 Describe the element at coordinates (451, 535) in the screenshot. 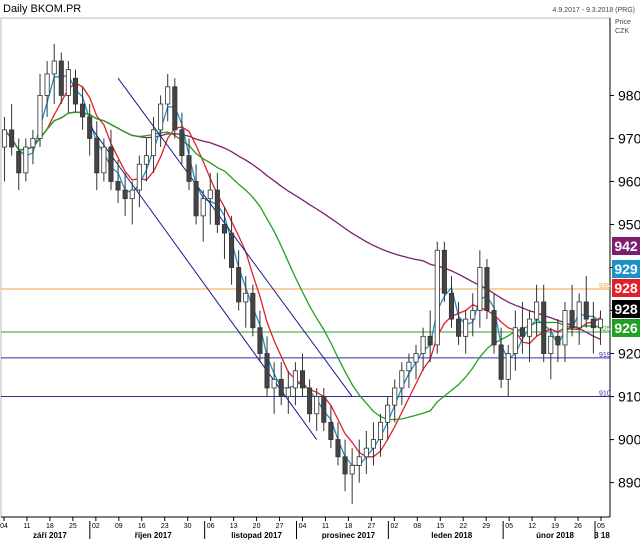

I see `month-label: leden 2018` at that location.